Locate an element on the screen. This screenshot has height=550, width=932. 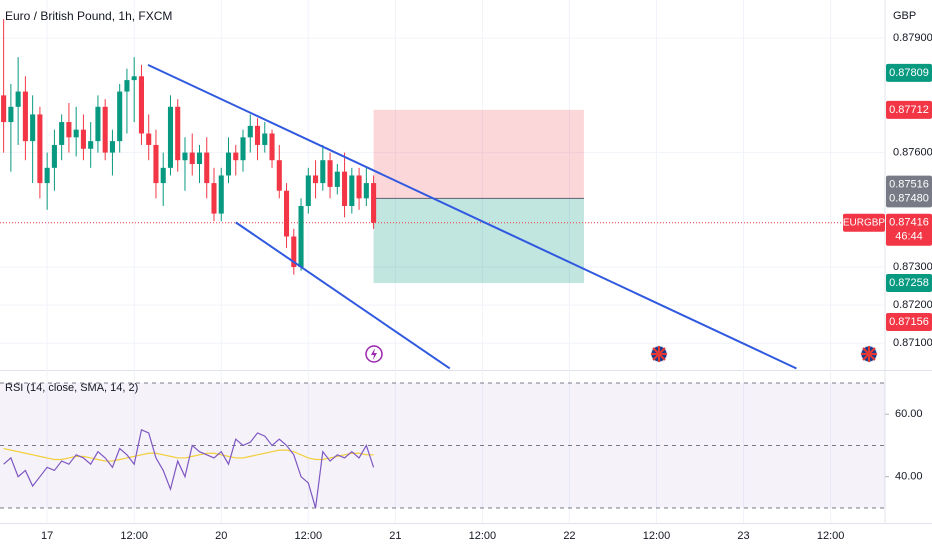
price-badge-label: 0.87480 is located at coordinates (909, 198).